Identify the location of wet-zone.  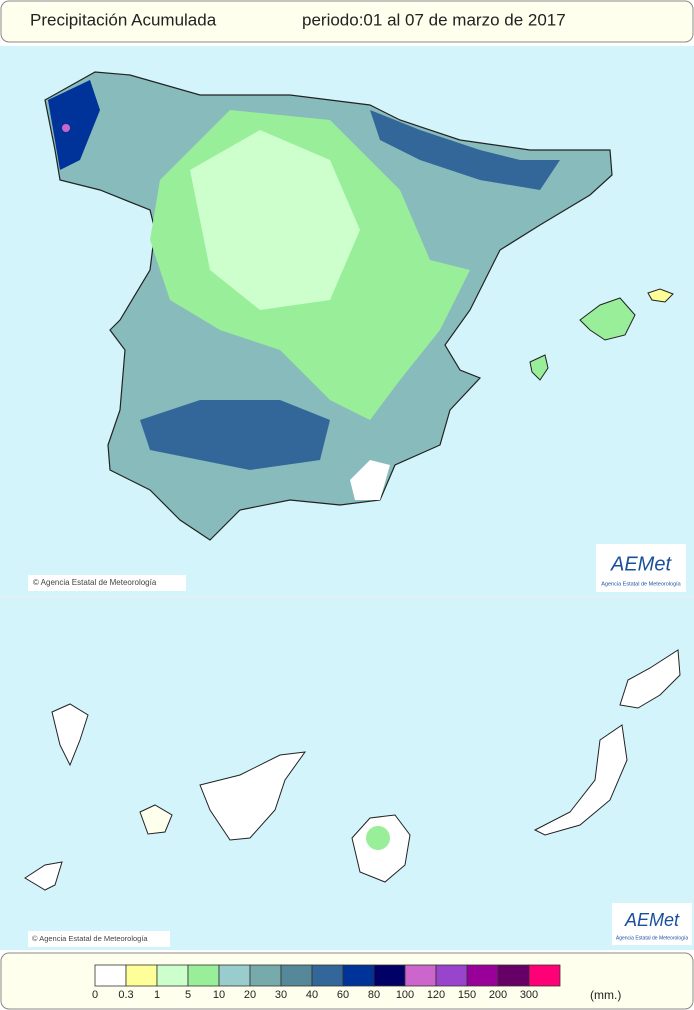
(378, 838).